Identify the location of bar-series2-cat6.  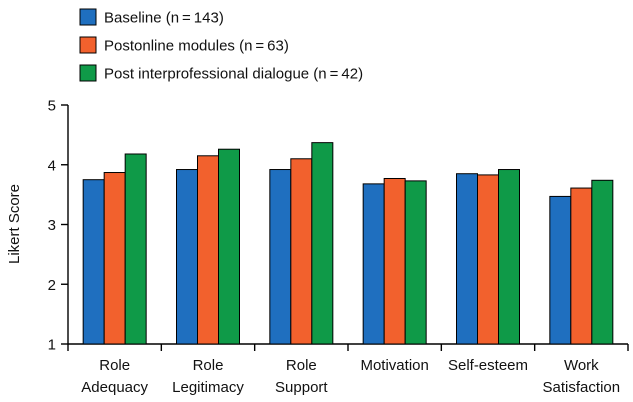
(581, 266).